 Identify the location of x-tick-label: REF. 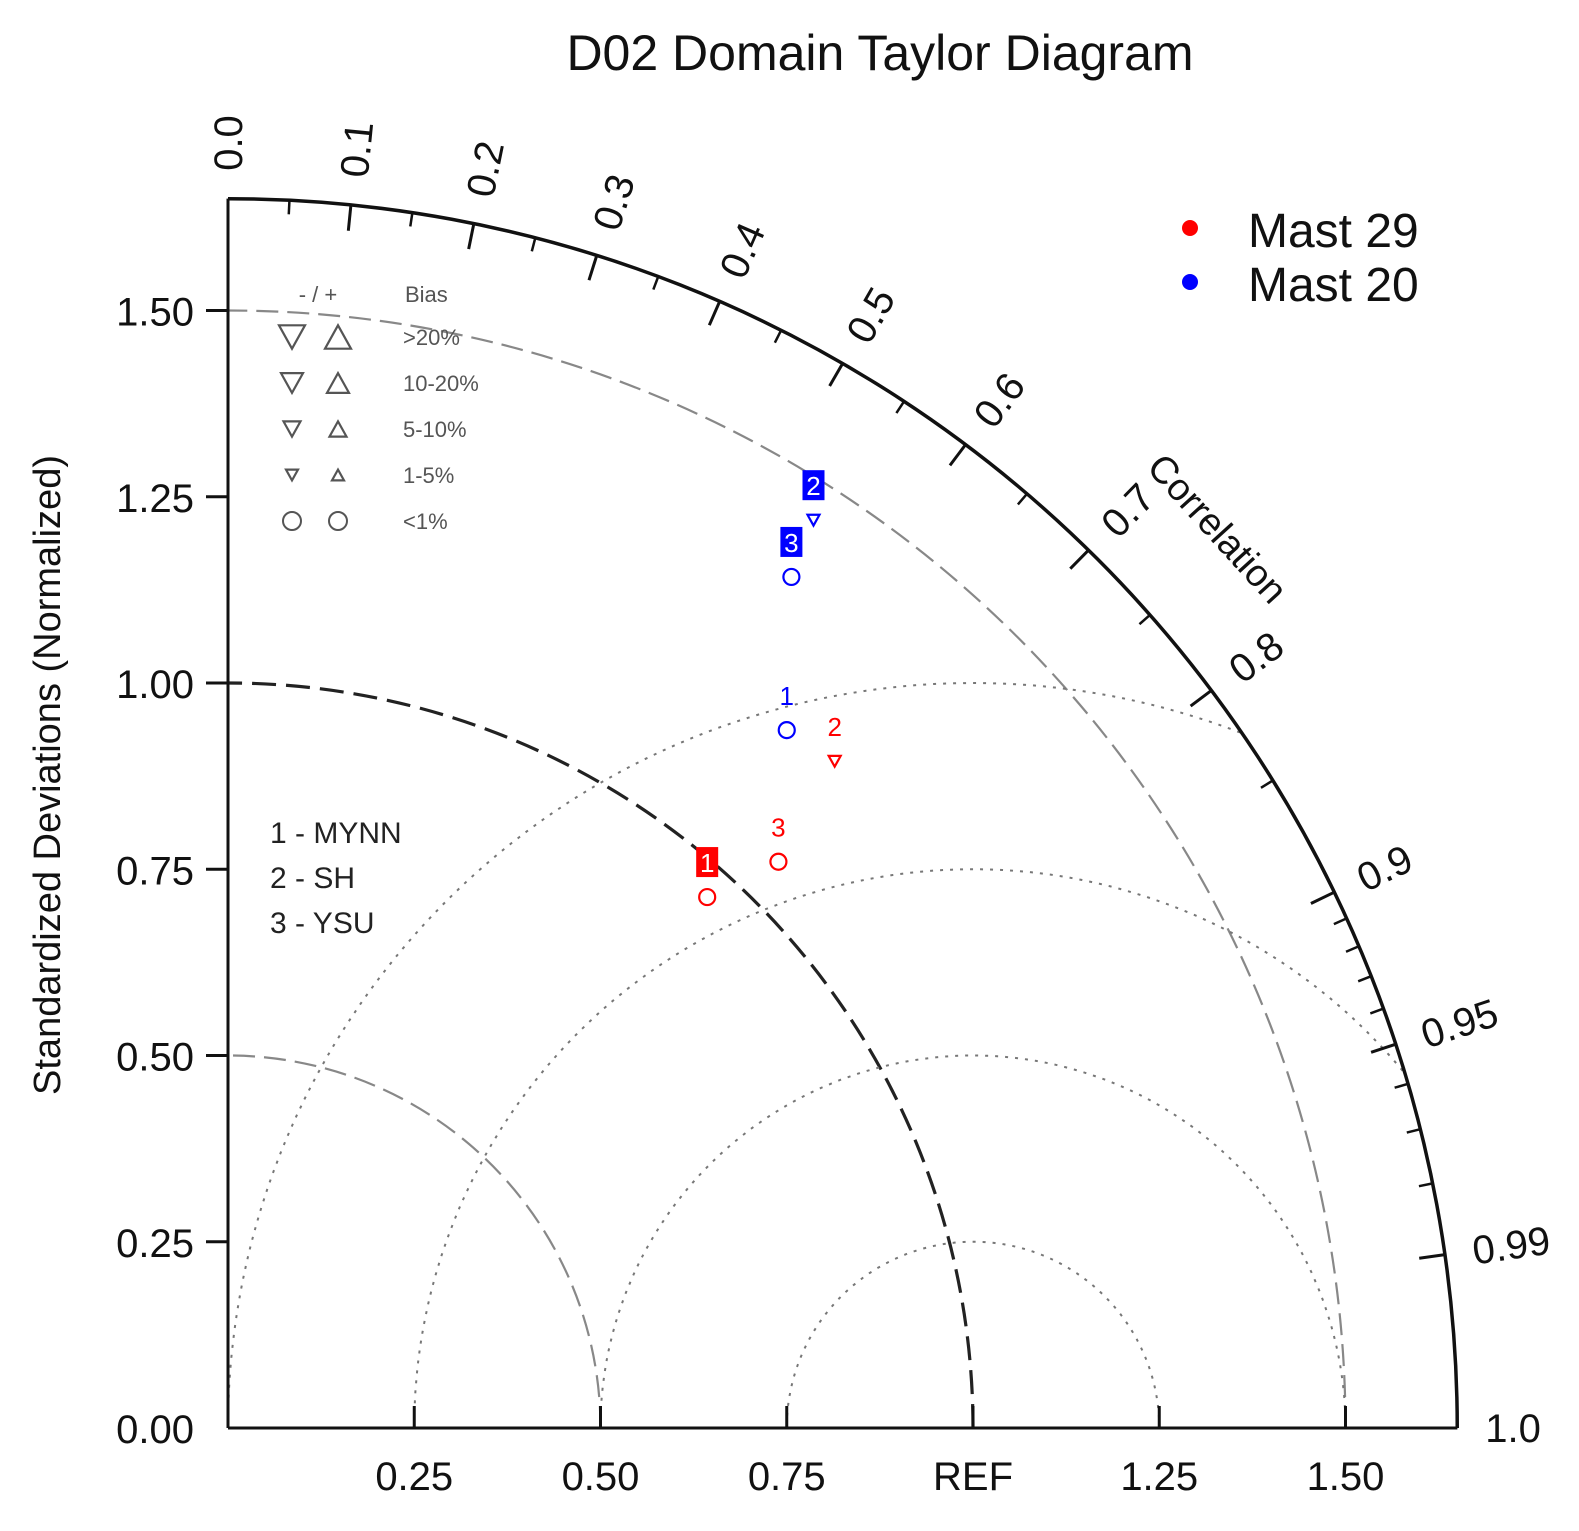
(973, 1477).